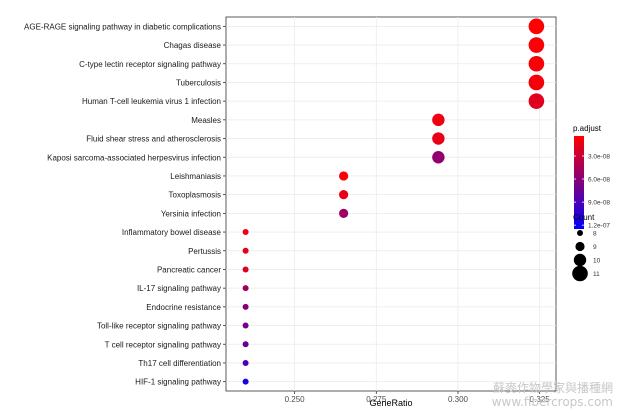 The height and width of the screenshot is (413, 619). What do you see at coordinates (599, 203) in the screenshot?
I see `color-legend-label: 9.0e-08` at bounding box center [599, 203].